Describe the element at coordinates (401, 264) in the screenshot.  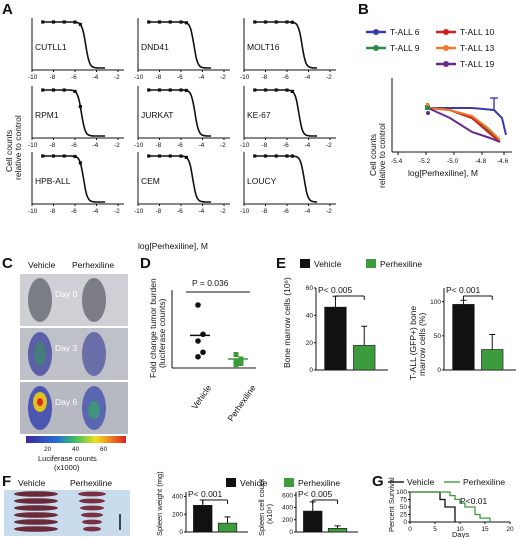
I see `panel-e-legend-perhexiline: Perhexiline` at that location.